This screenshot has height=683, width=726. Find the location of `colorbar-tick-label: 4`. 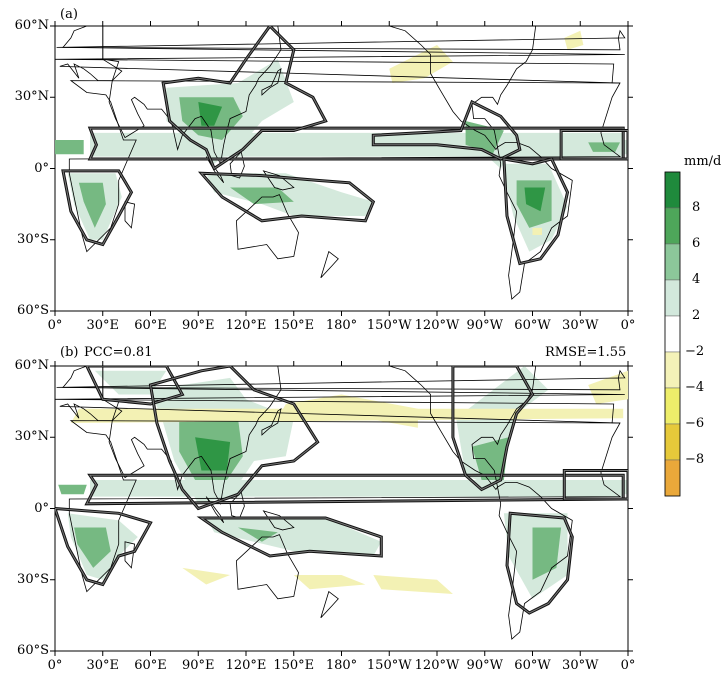

colorbar-tick-label: 4 is located at coordinates (696, 279).